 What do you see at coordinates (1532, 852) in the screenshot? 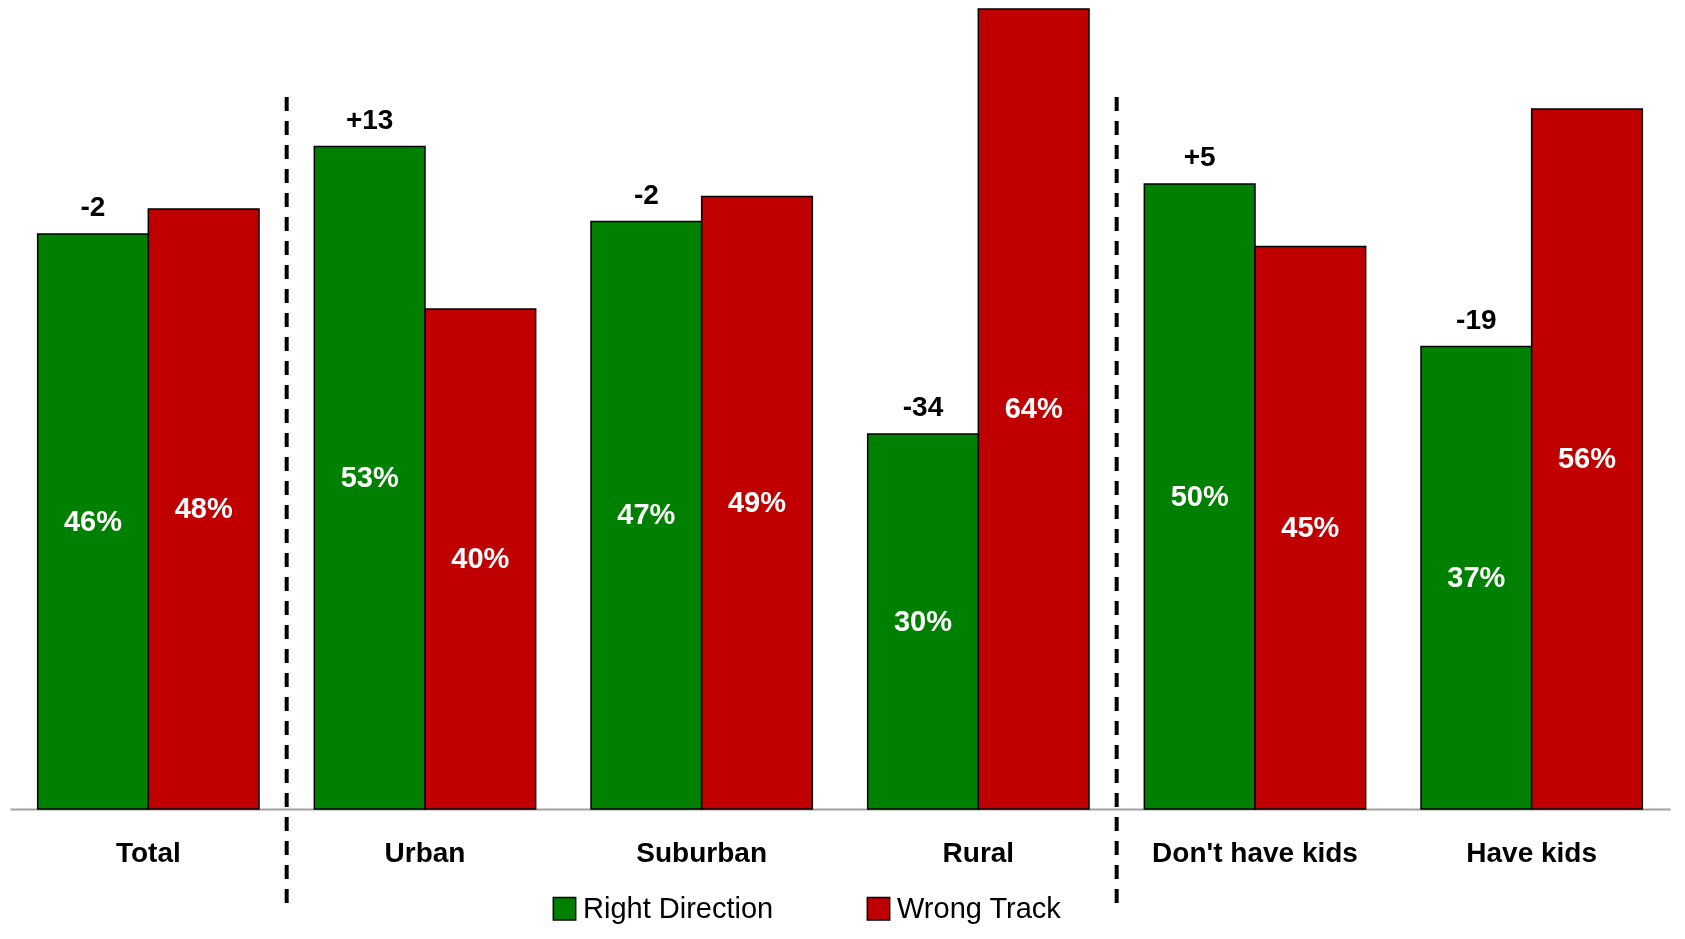
I see `x-tick-label: Have kids` at bounding box center [1532, 852].